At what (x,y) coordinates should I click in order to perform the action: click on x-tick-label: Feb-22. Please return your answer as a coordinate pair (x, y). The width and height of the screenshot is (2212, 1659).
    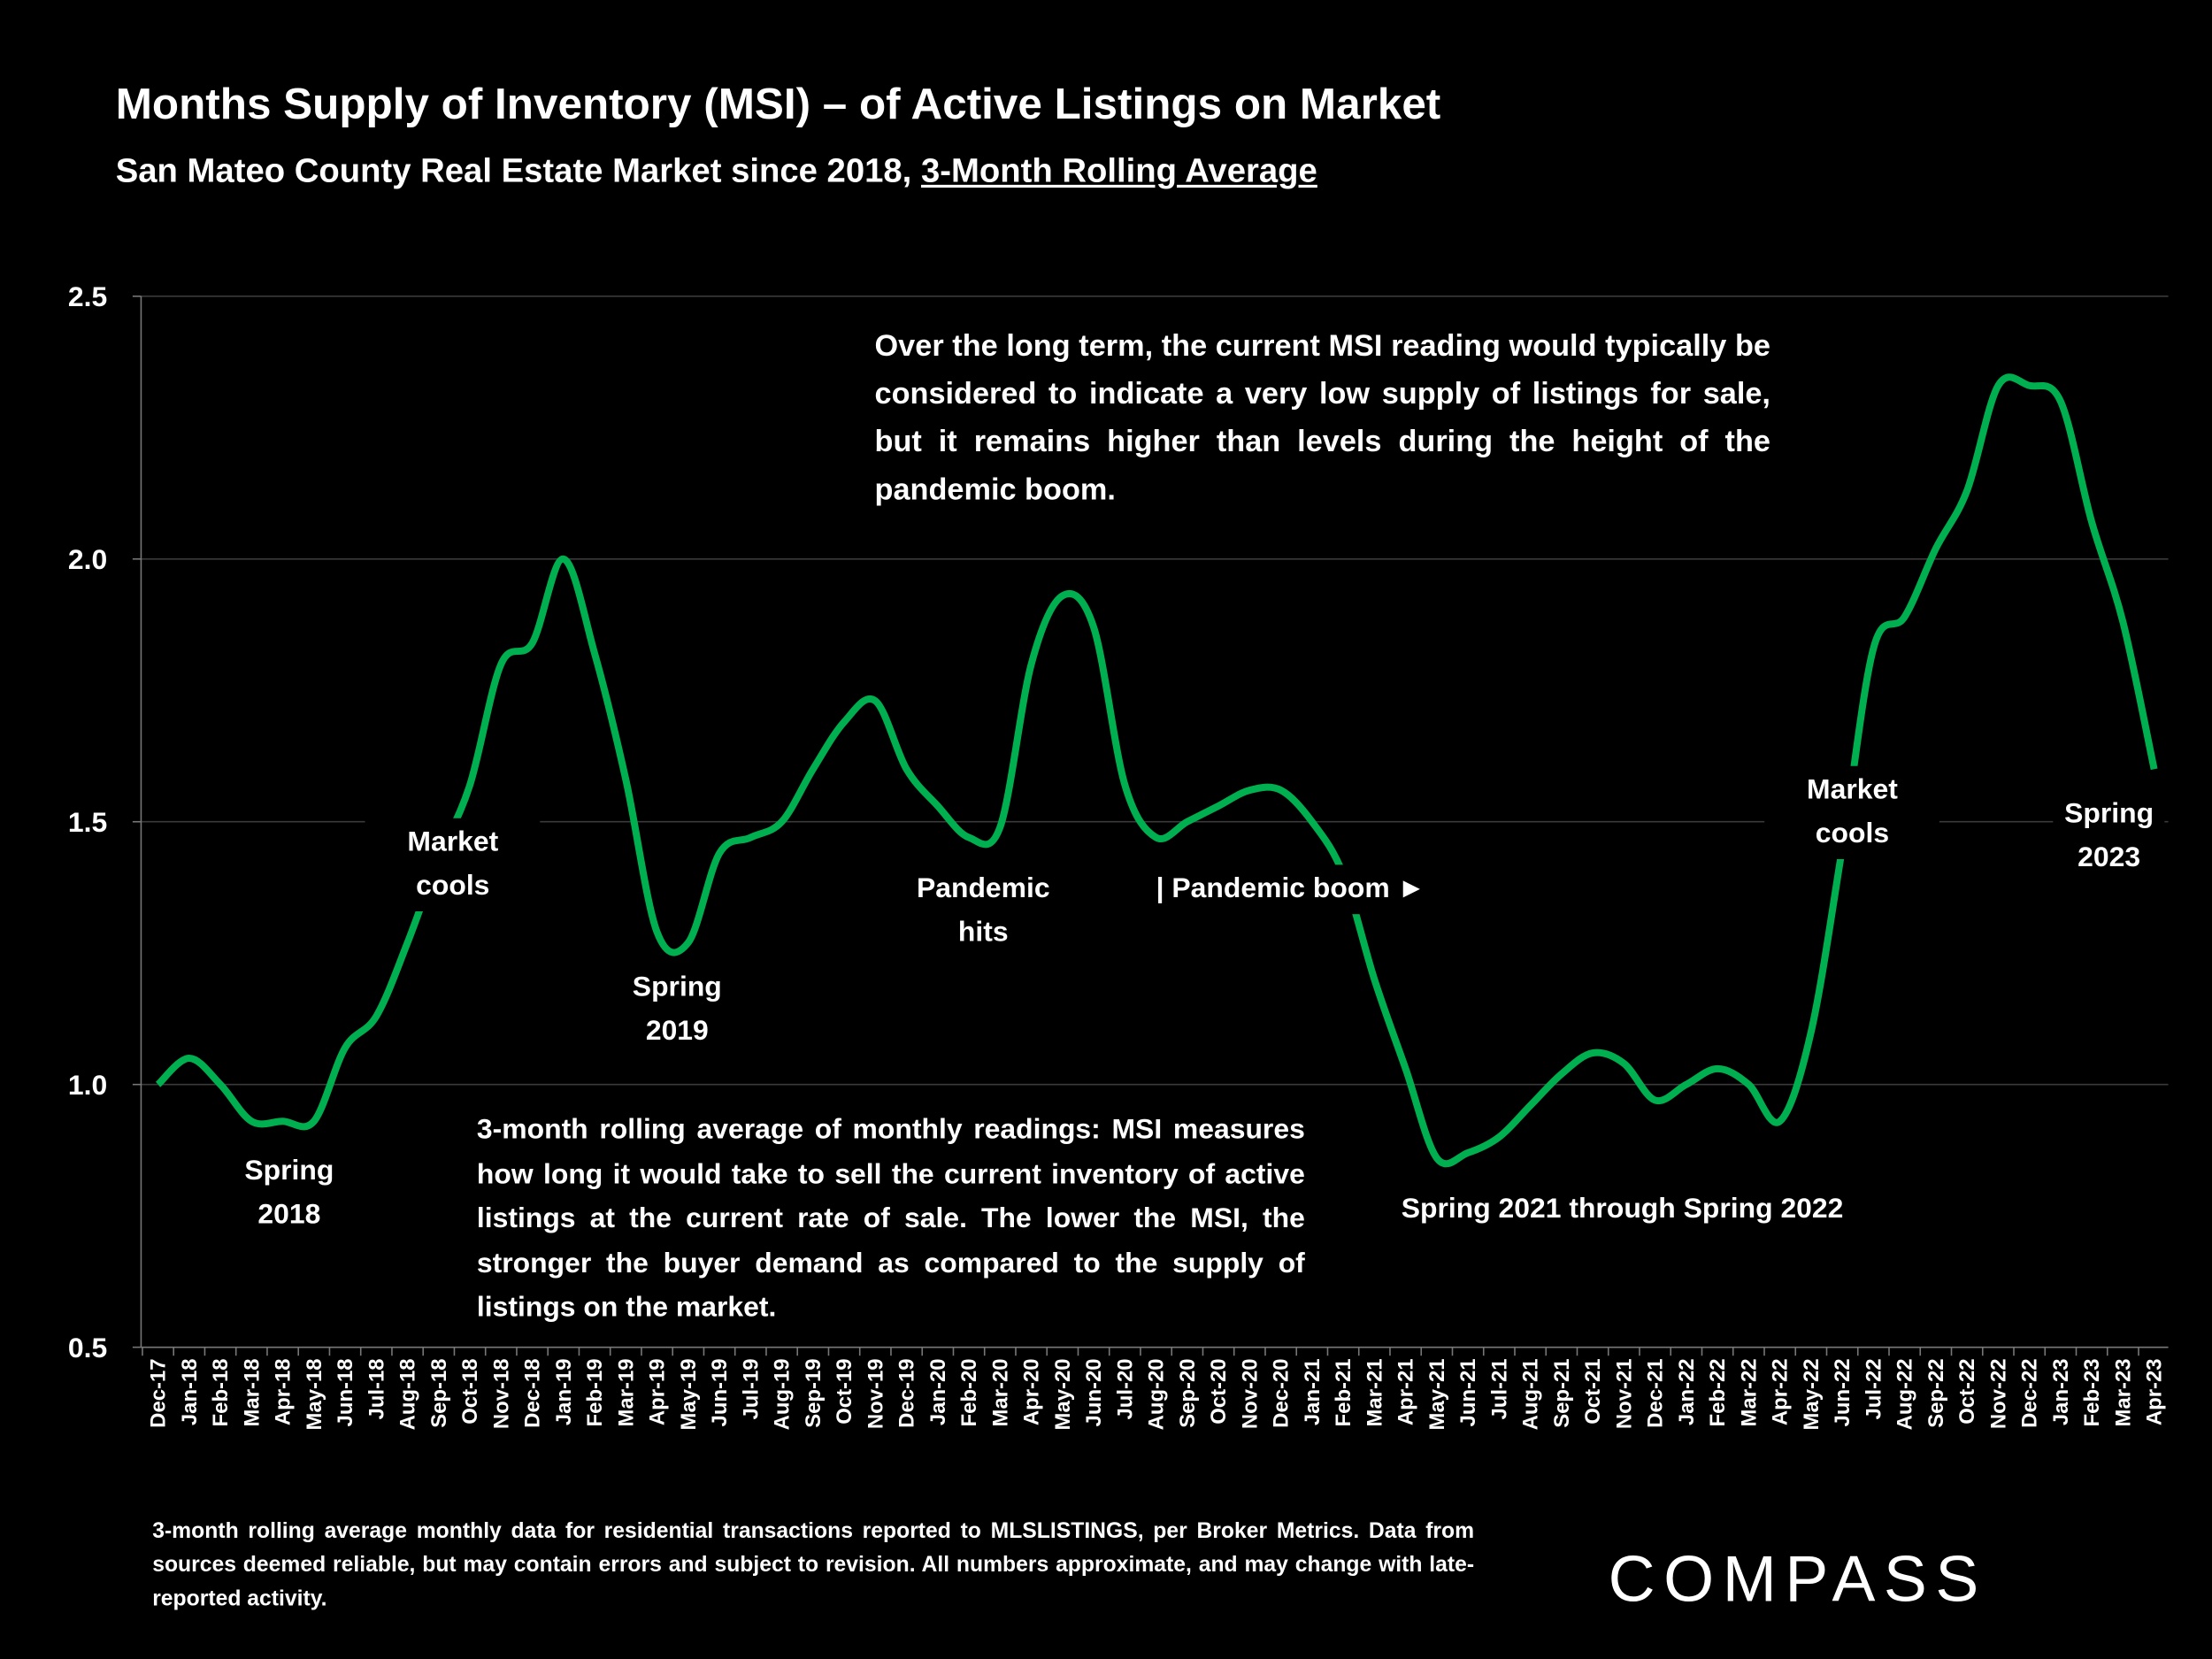
    Looking at the image, I should click on (1718, 1392).